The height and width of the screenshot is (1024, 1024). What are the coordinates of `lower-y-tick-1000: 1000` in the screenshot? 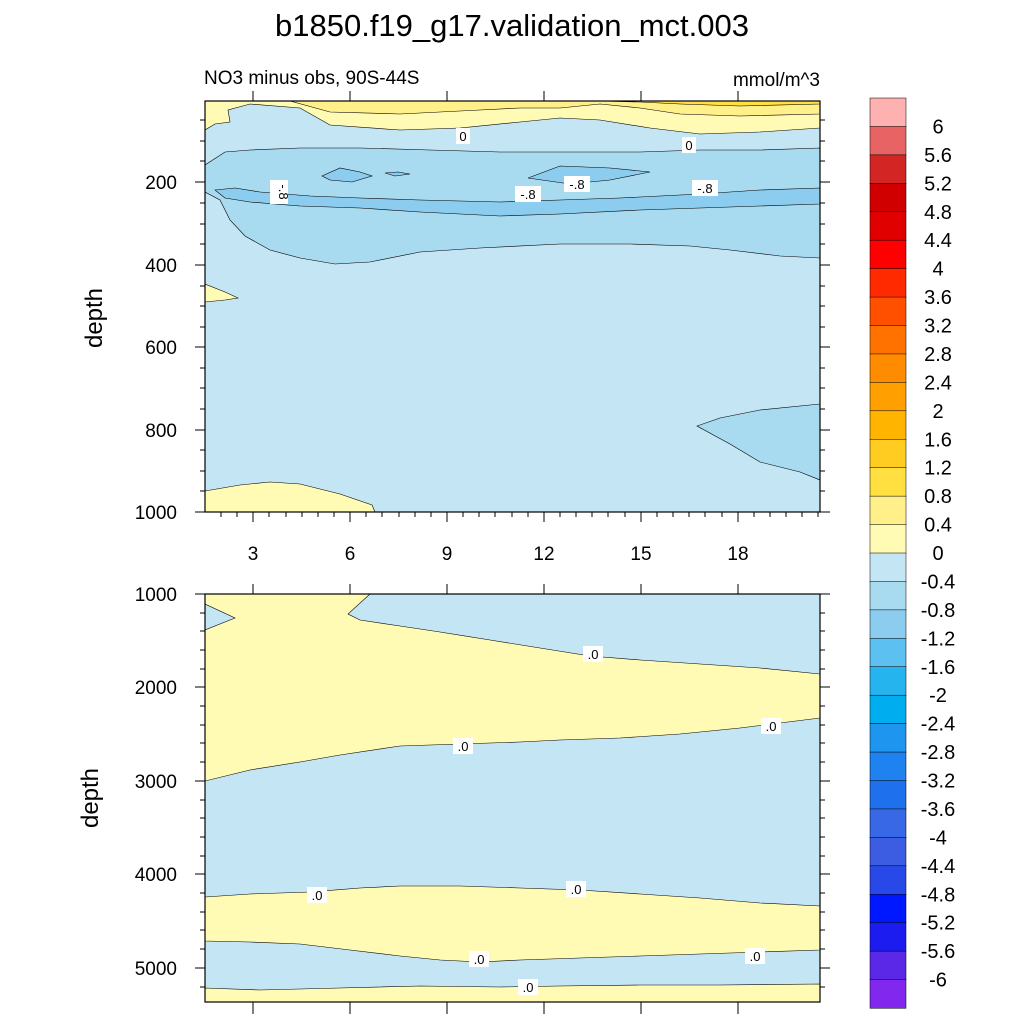 It's located at (156, 595).